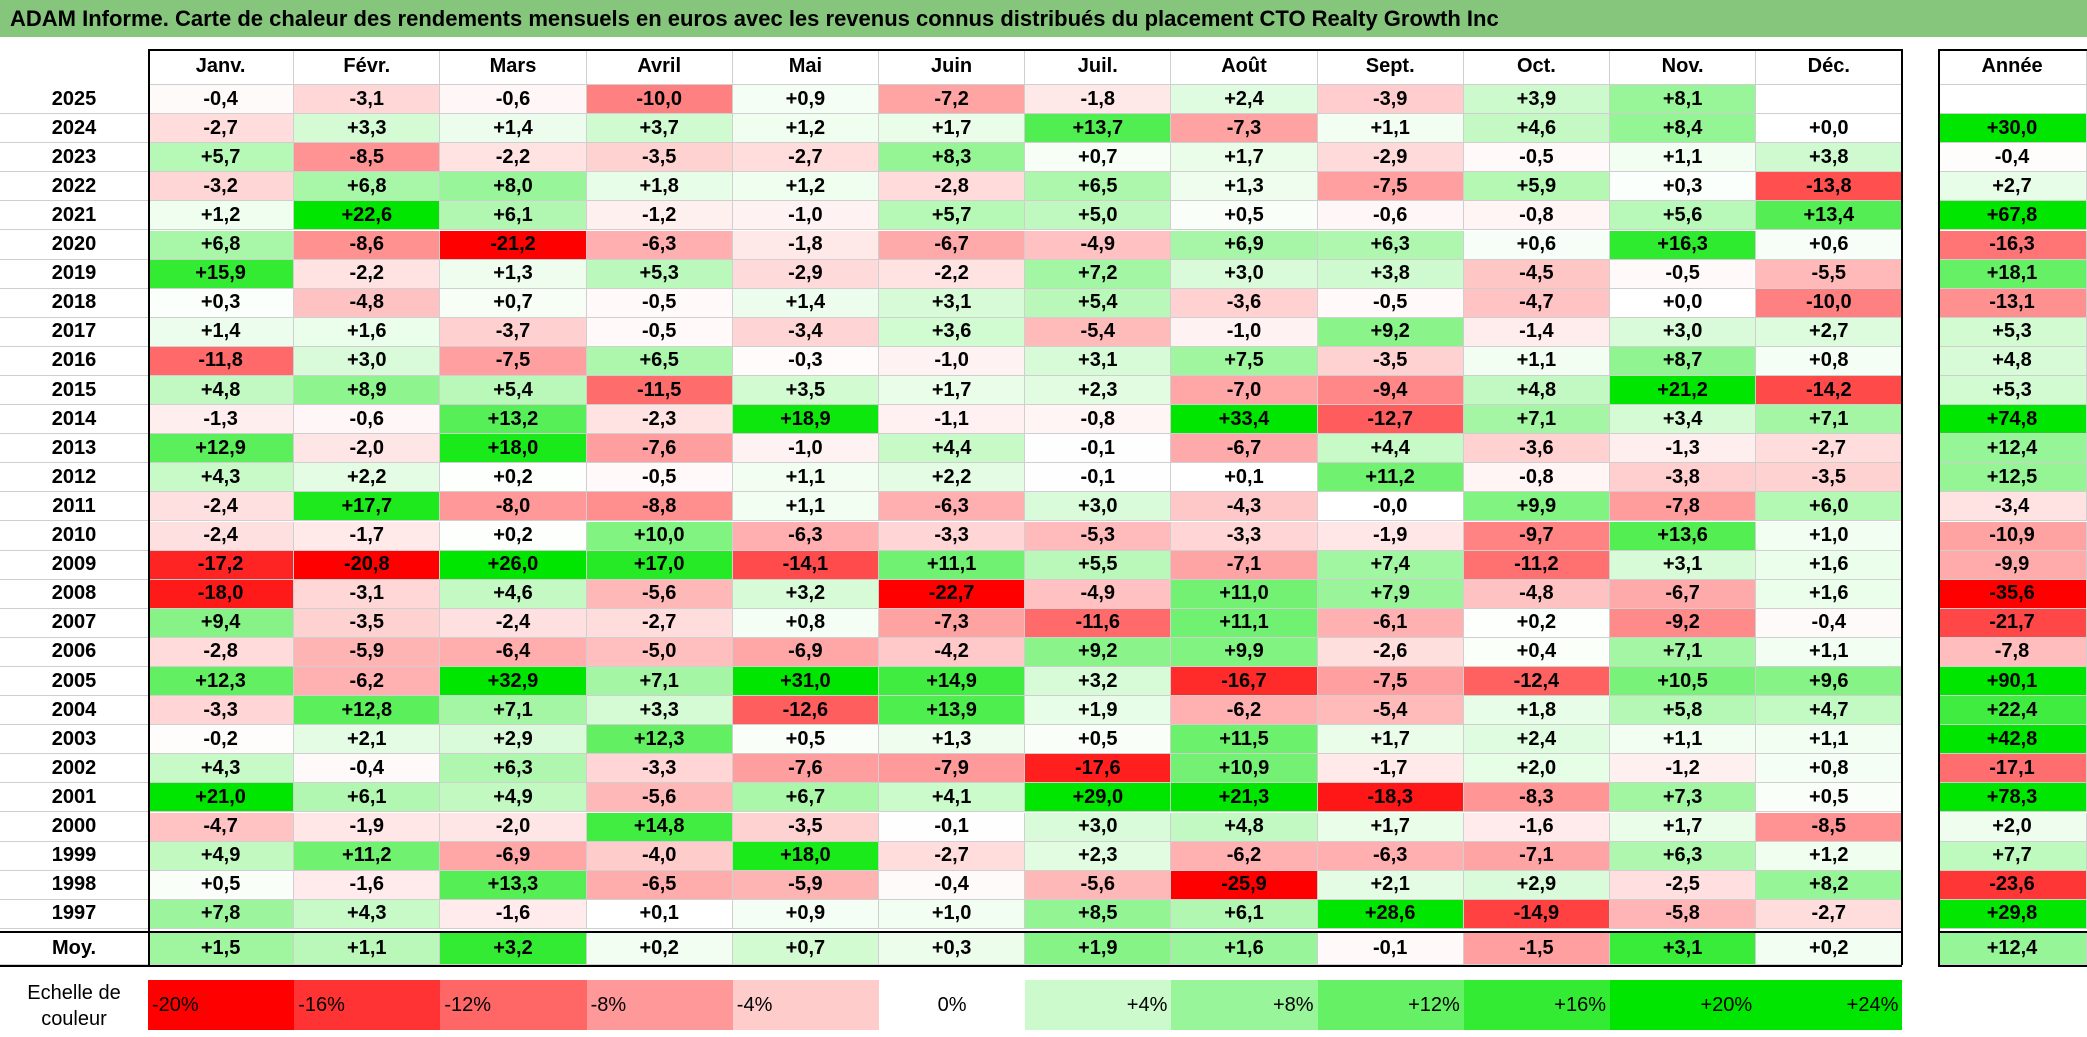 The width and height of the screenshot is (2087, 1037). Describe the element at coordinates (1829, 274) in the screenshot. I see `heatmap-cell: -5,5` at that location.